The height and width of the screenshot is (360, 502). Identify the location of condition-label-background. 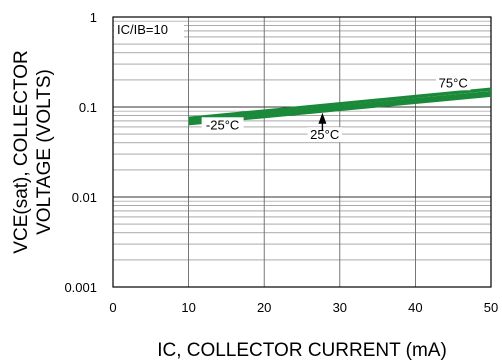
(149, 30).